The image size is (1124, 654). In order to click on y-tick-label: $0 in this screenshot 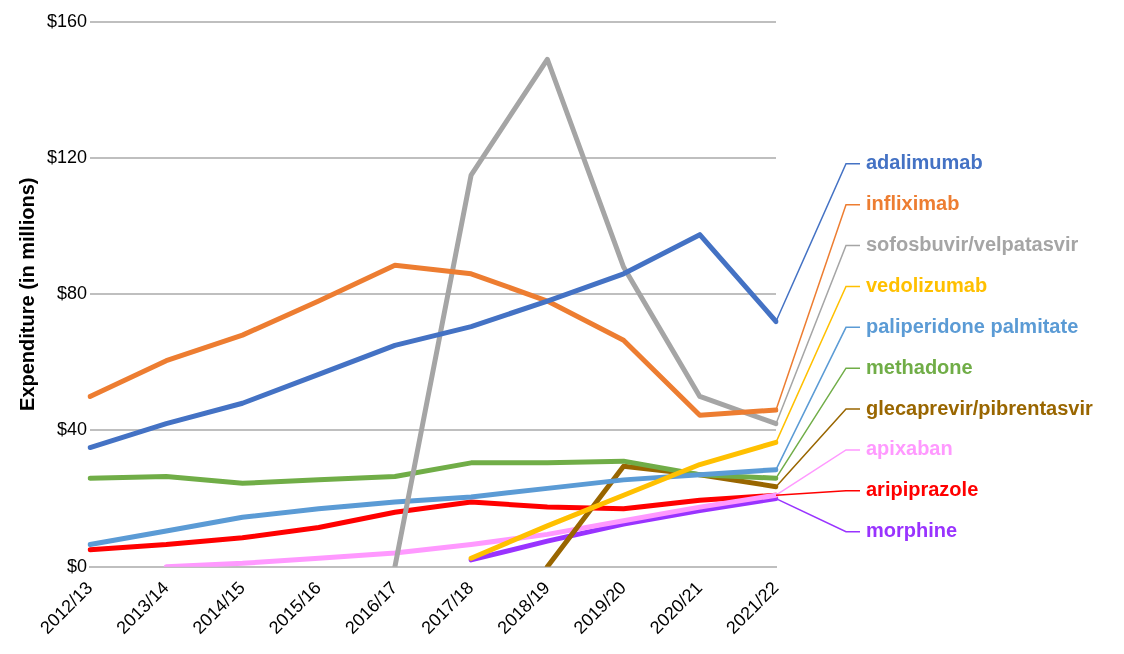, I will do `click(77, 565)`.